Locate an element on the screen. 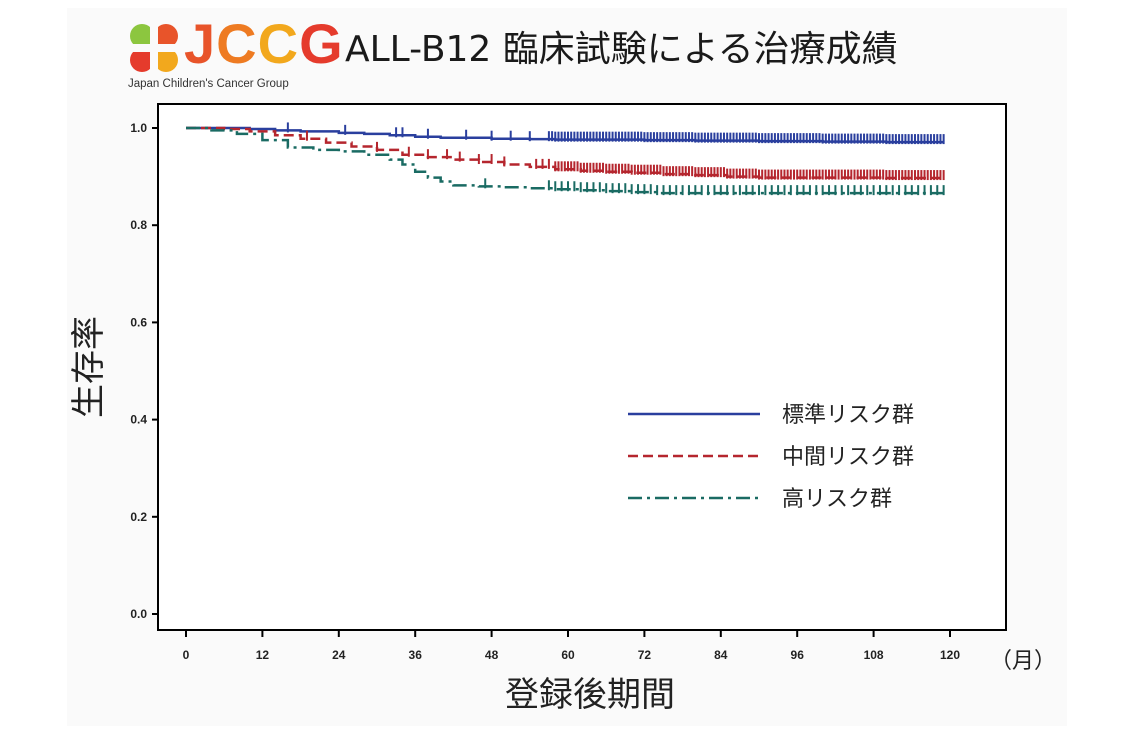 Image resolution: width=1125 pixels, height=750 pixels. series-layer is located at coordinates (565, 159).